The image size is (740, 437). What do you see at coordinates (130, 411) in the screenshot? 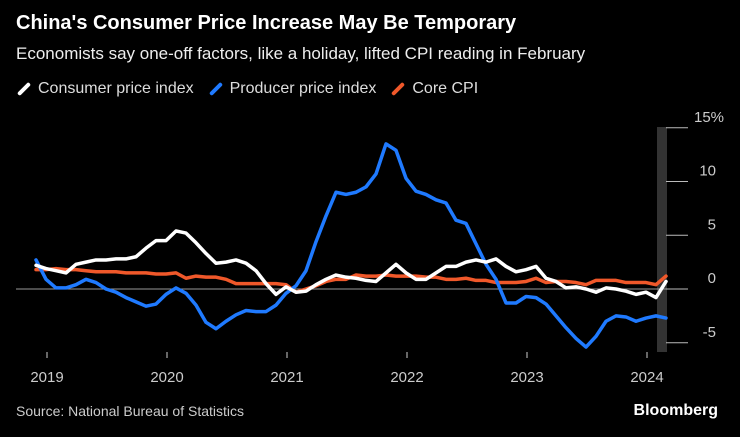
I see `source-note: Source: National Bureau of Statistics` at bounding box center [130, 411].